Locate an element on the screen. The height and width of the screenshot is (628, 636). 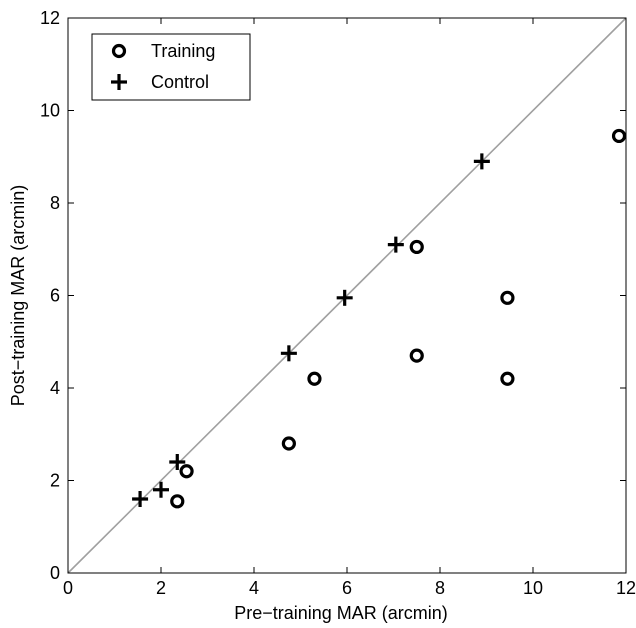
x-tick-label: 2 is located at coordinates (161, 588).